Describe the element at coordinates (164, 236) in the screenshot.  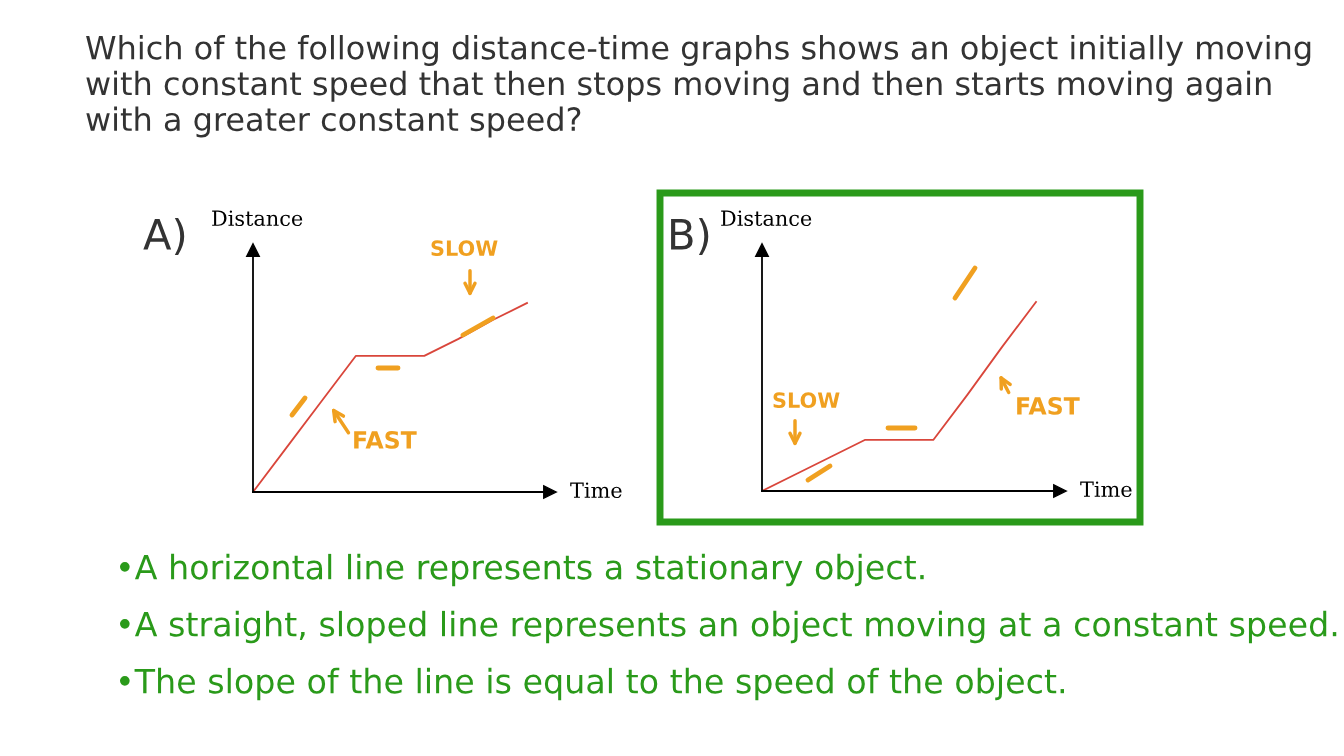
I see `chart-title: A)` at that location.